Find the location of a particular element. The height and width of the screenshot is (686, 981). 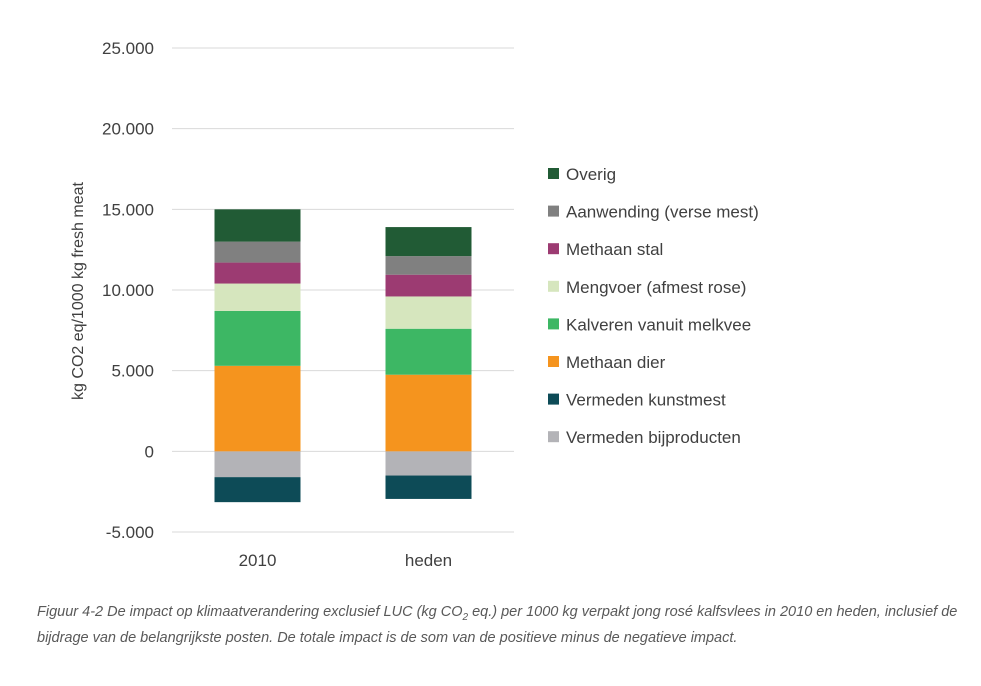

y-axis-ticks: -5.000 0 5.000 10.000 15.000 20.000 25.000 is located at coordinates (128, 290).